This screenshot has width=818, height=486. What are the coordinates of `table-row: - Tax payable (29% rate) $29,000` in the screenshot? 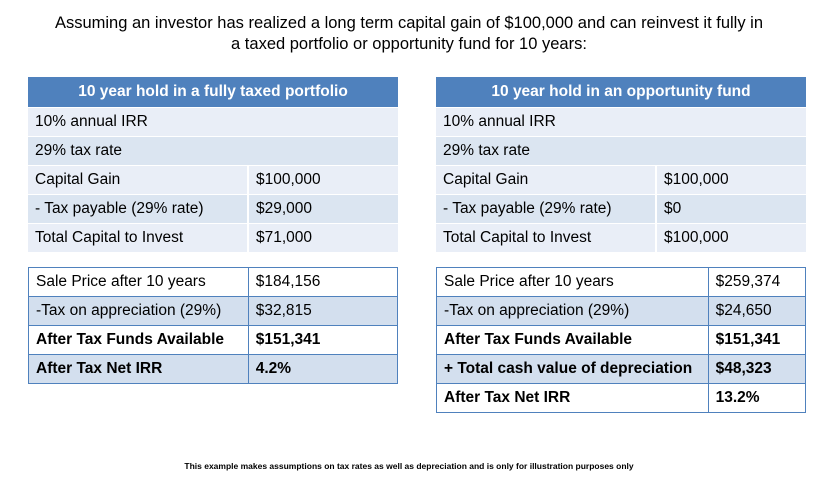 It's located at (213, 209).